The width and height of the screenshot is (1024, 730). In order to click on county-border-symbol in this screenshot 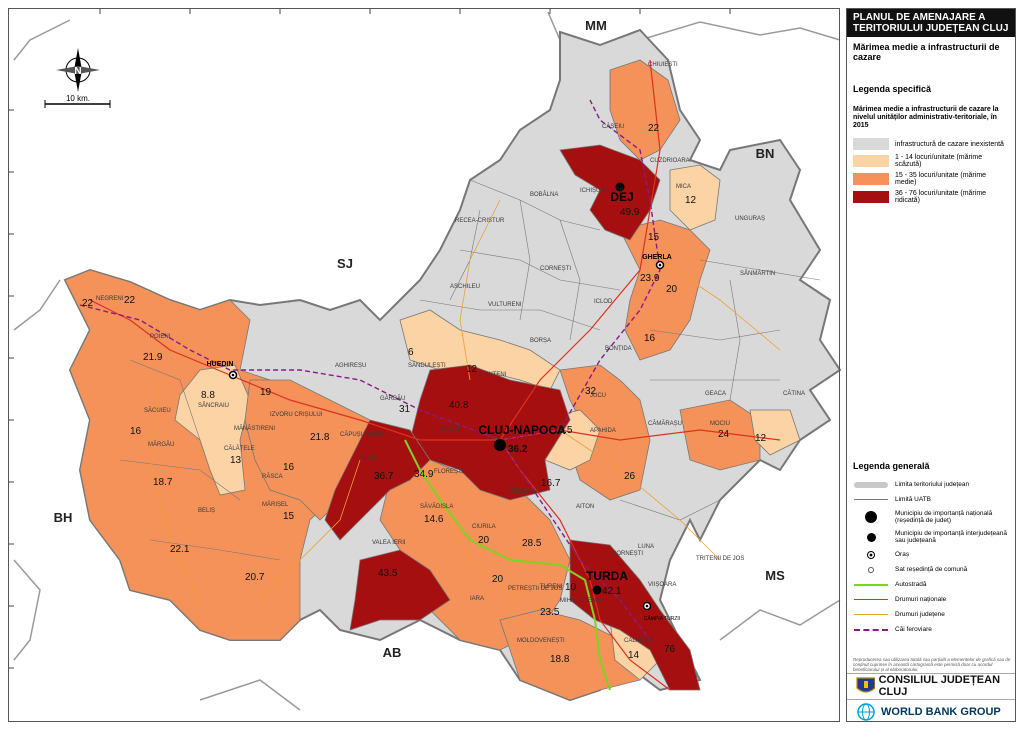, I will do `click(871, 485)`.